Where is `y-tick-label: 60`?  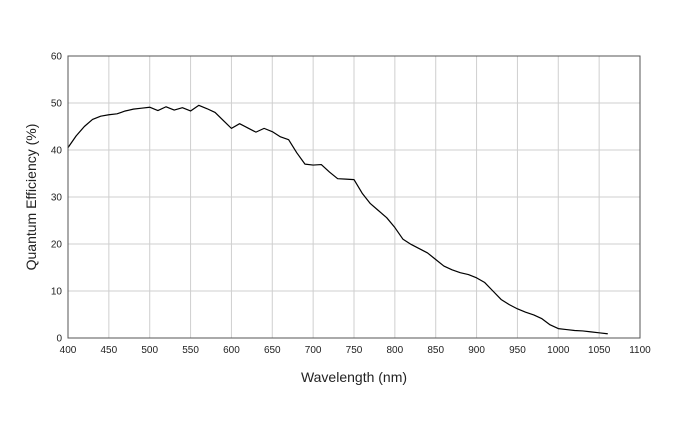 y-tick-label: 60 is located at coordinates (57, 57).